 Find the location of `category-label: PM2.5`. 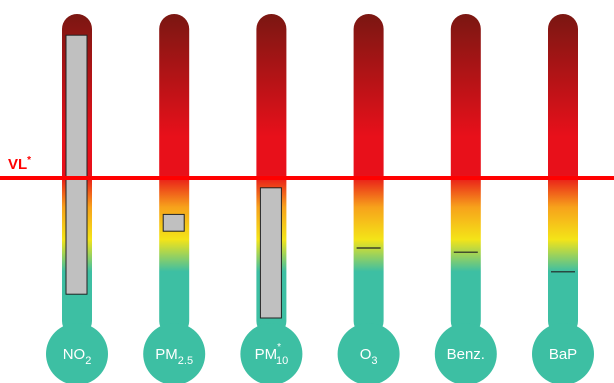

category-label: PM2.5 is located at coordinates (174, 356).